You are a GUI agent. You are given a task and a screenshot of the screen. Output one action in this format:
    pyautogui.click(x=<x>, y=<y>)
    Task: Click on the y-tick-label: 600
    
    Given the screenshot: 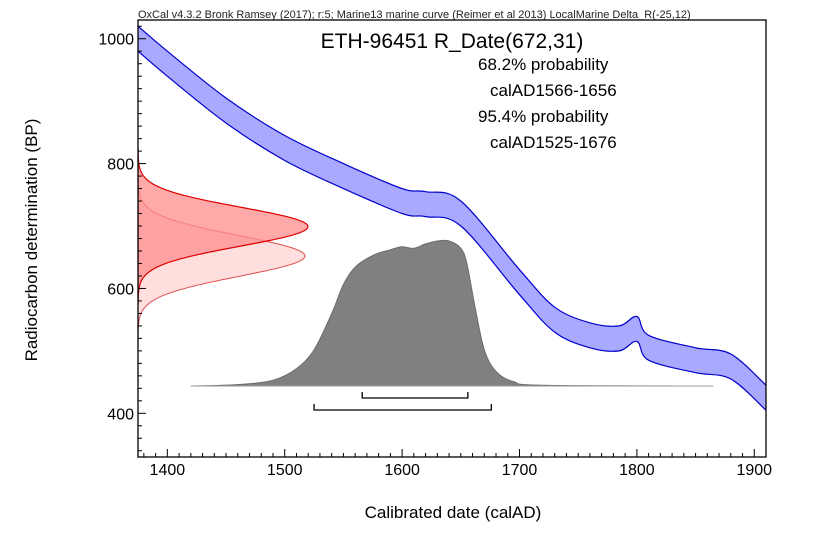 What is the action you would take?
    pyautogui.click(x=120, y=289)
    